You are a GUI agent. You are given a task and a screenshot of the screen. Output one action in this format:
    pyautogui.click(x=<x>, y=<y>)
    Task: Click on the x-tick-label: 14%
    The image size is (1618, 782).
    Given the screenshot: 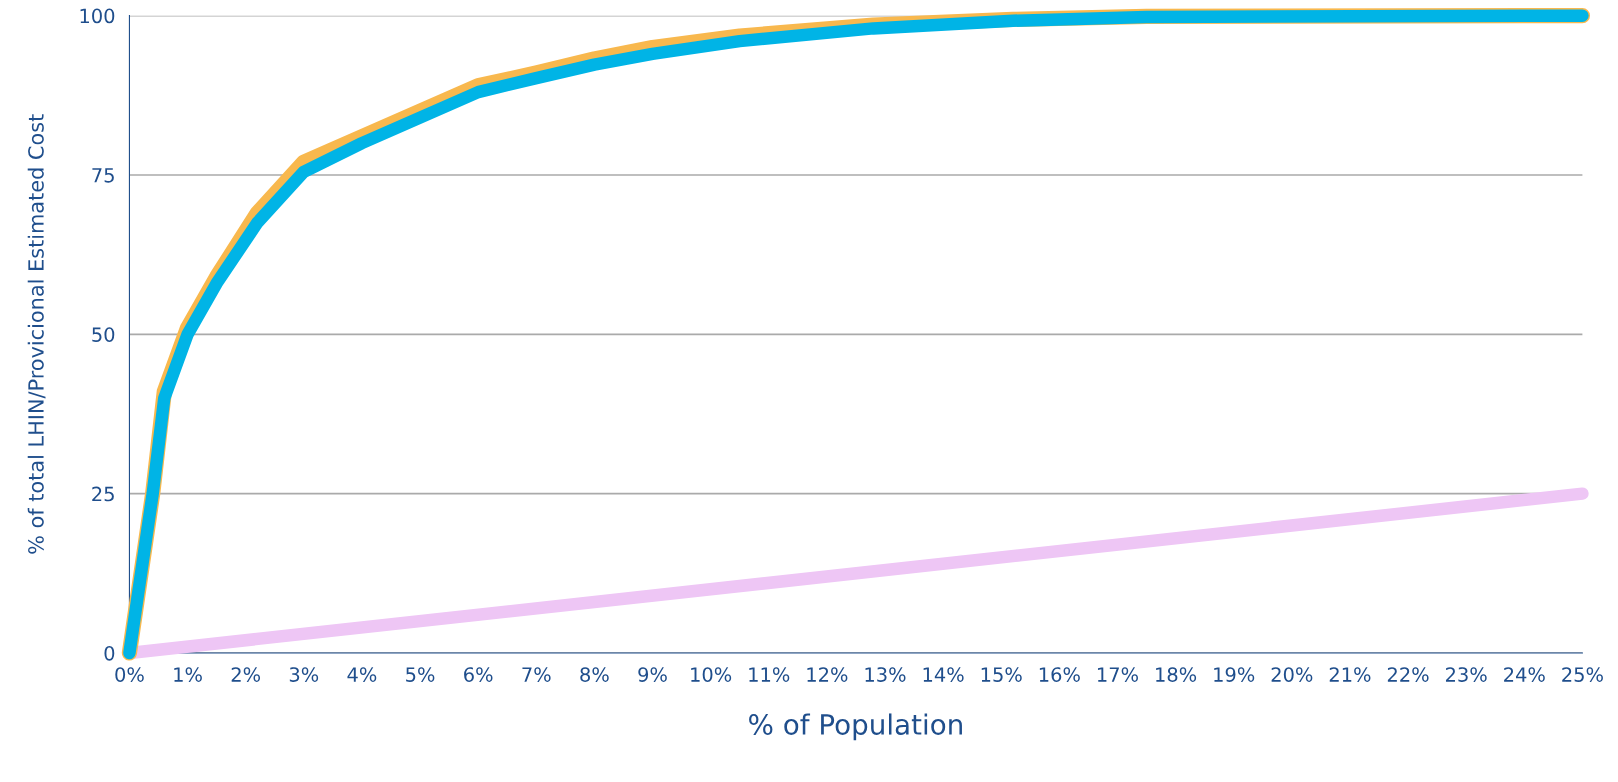 What is the action you would take?
    pyautogui.click(x=943, y=674)
    